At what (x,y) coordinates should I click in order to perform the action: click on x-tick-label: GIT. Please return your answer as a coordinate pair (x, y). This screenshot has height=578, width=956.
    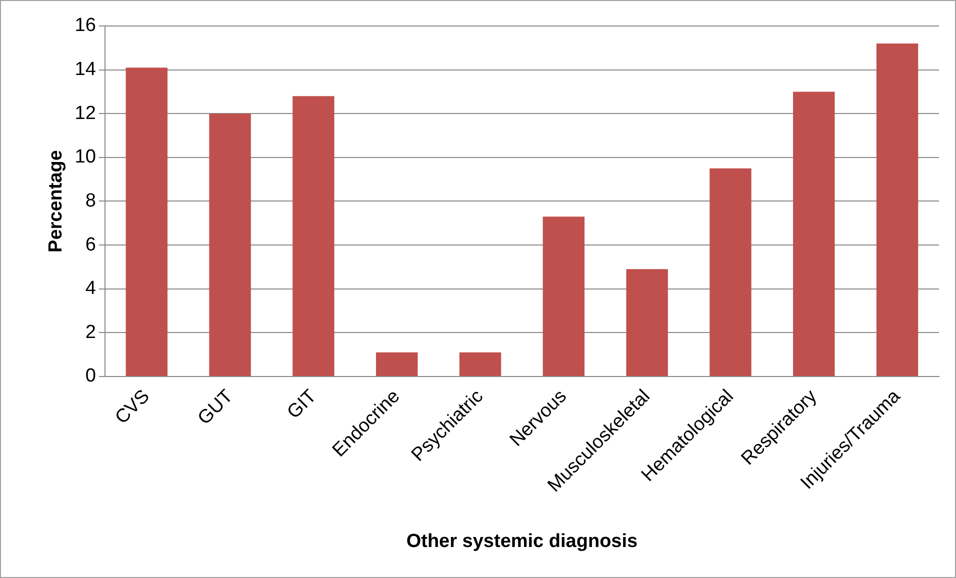
    Looking at the image, I should click on (302, 405).